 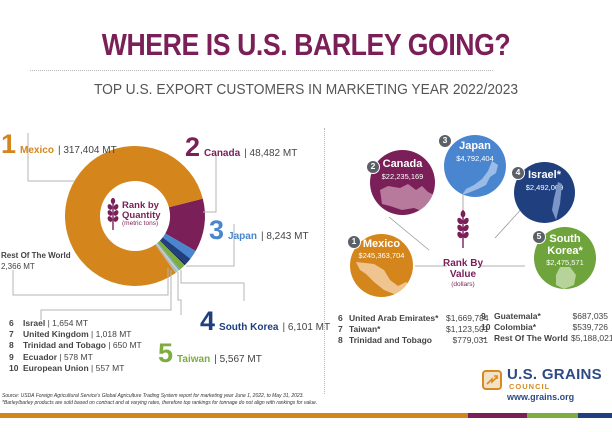 I want to click on list-item: 8 Trinidad and Tobago | 650 MT, so click(x=75, y=345).